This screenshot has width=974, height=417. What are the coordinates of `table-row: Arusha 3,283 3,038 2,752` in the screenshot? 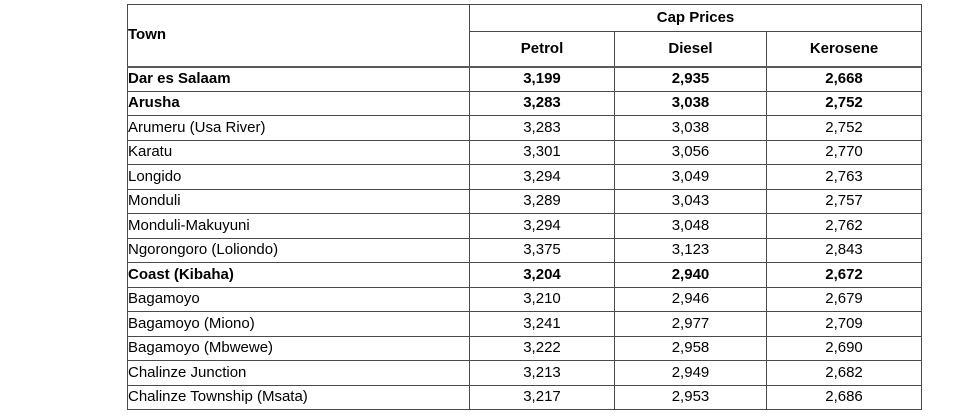 It's located at (525, 103).